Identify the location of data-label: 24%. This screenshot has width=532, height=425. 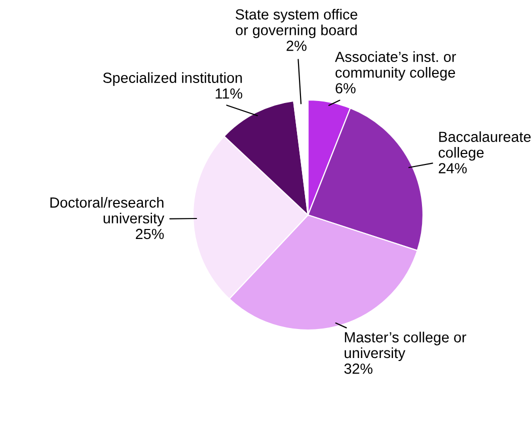
(452, 168).